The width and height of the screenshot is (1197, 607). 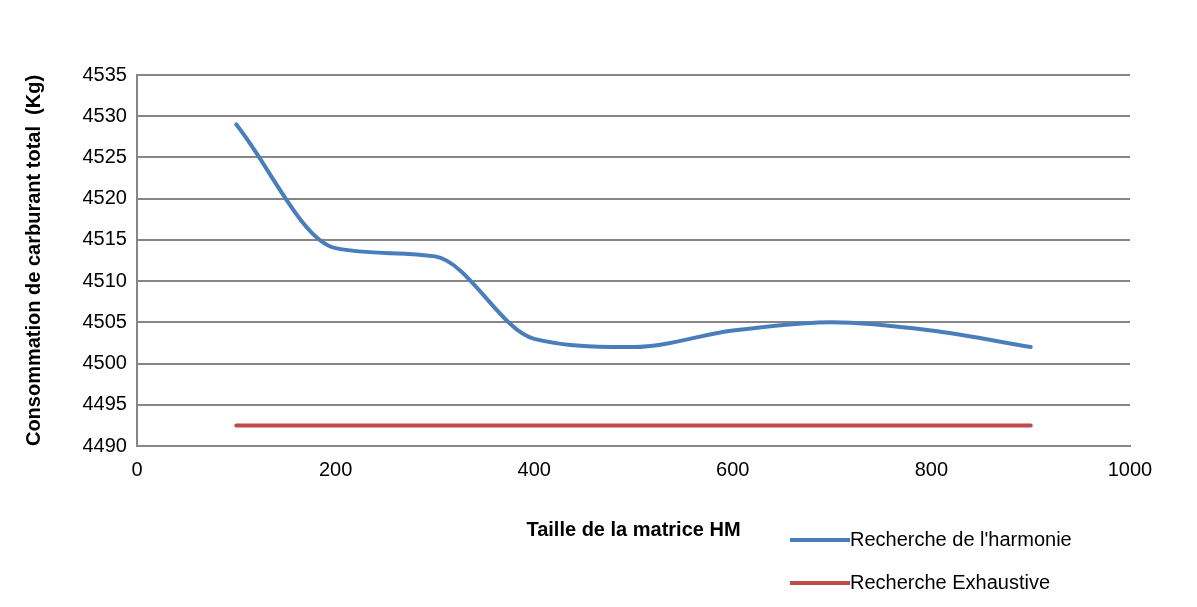 I want to click on legend-label: Recherche Exhaustive, so click(x=950, y=582).